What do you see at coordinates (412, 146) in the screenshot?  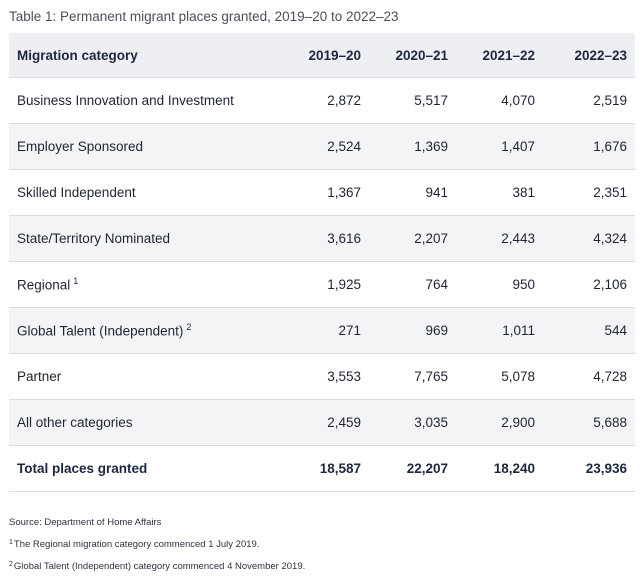 I see `cell-value: 1,369` at bounding box center [412, 146].